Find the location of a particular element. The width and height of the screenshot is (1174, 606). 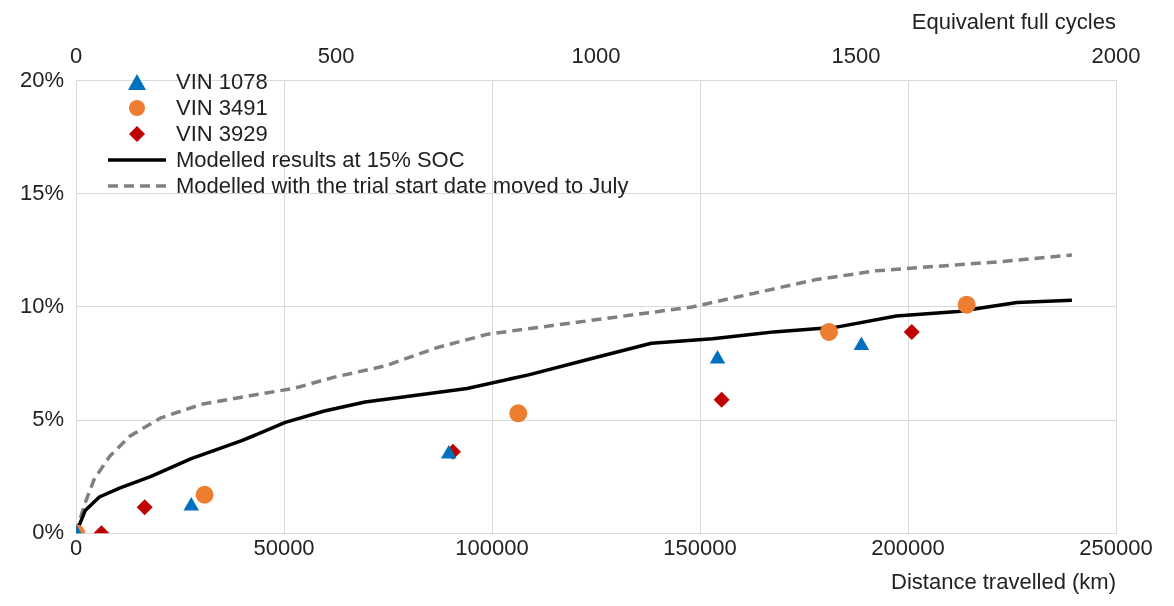

x-tick-label: 200000 is located at coordinates (908, 548).